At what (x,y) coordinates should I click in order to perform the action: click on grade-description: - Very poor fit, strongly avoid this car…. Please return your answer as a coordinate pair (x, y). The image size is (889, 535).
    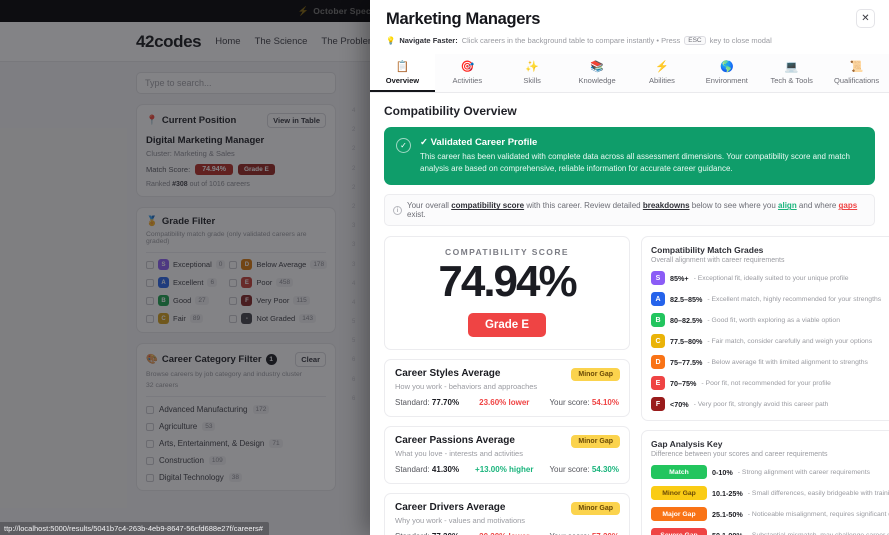
    Looking at the image, I should click on (761, 404).